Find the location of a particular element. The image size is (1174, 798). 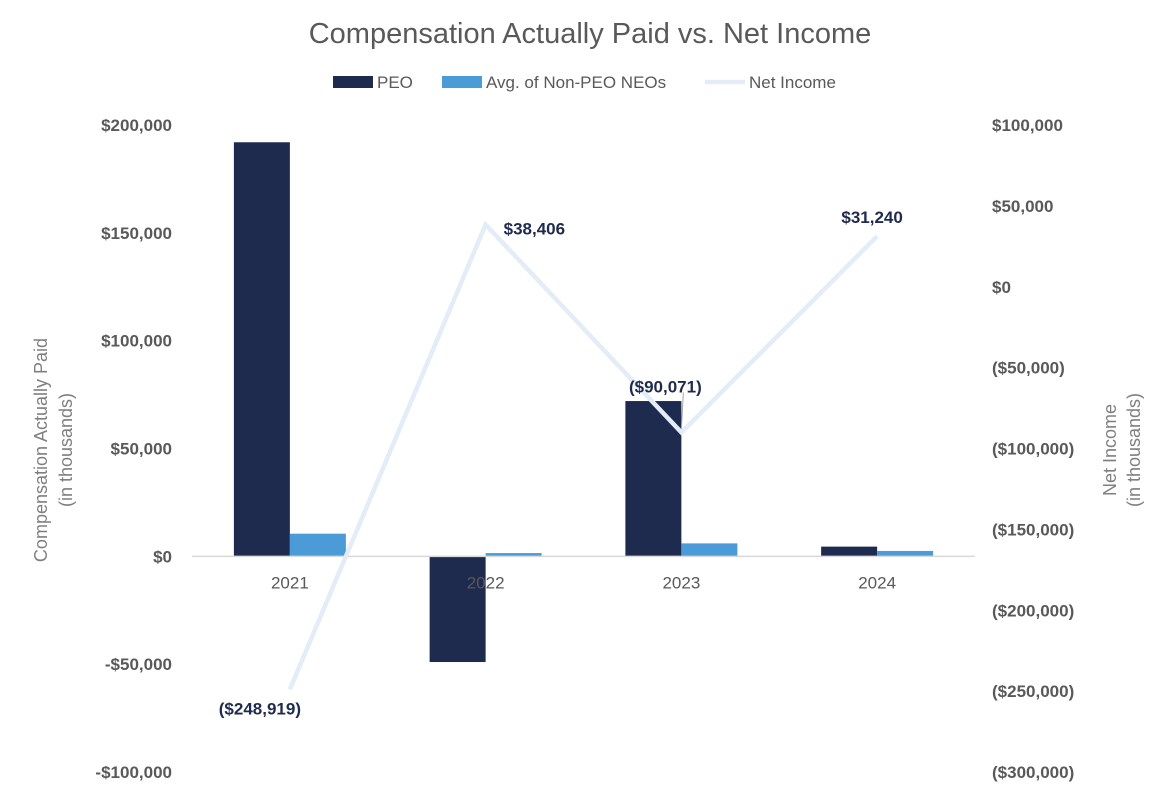

net-income-data-label: $38,406 is located at coordinates (534, 229).